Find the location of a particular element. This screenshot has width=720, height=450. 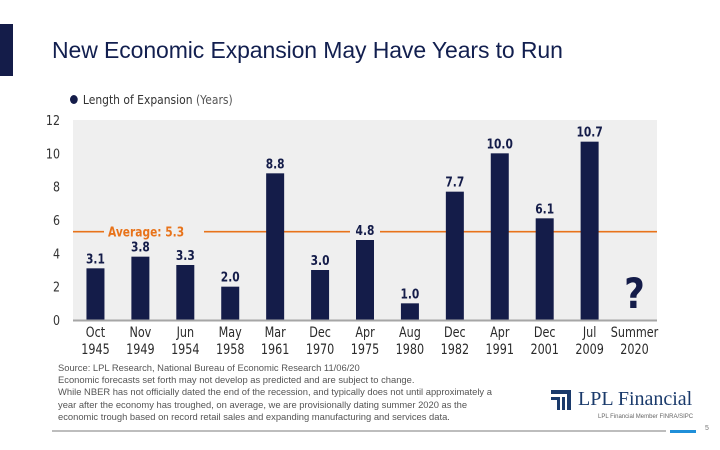

bar-value-label: 10.0 is located at coordinates (500, 143).